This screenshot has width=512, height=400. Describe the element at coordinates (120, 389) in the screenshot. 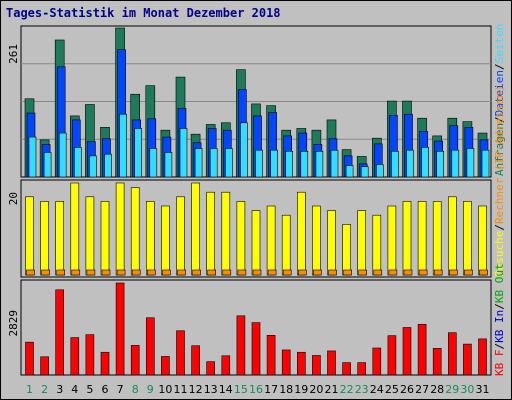

I see `x-tick-label-7: 7` at that location.